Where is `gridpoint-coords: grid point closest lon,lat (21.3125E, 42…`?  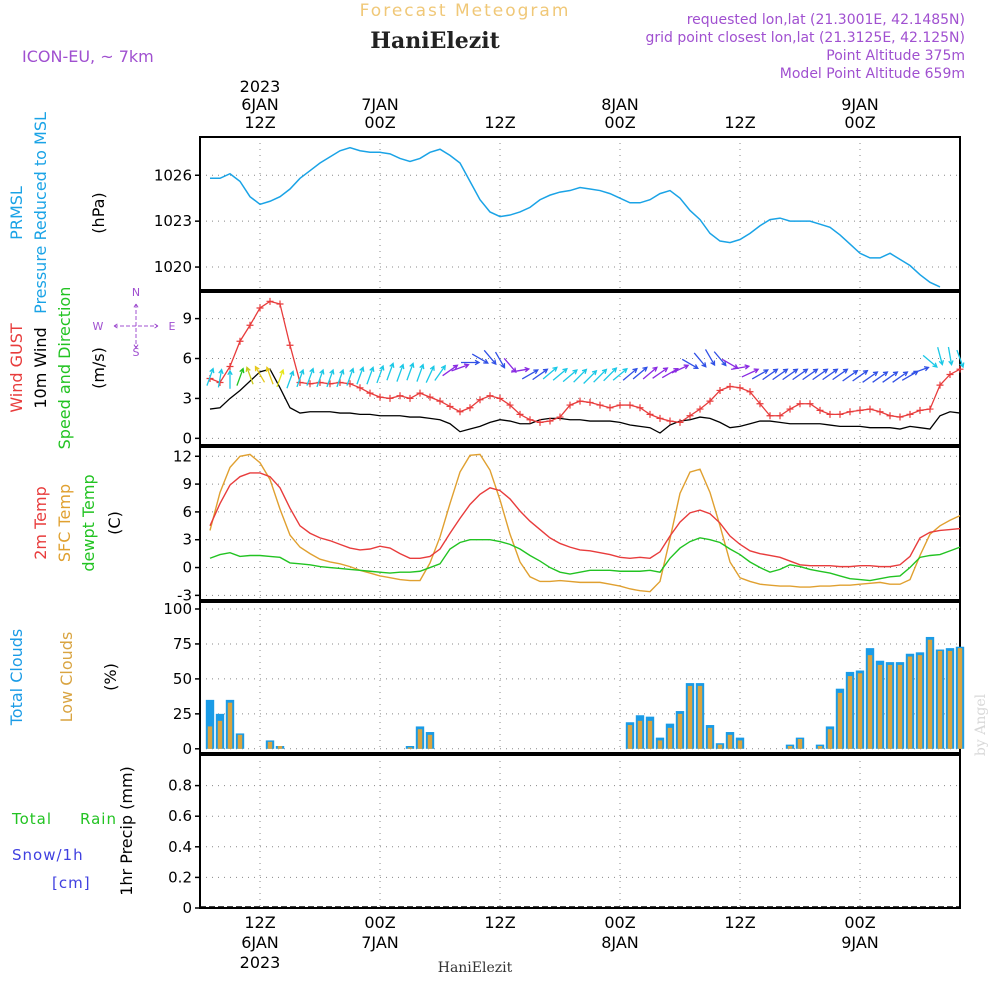
gridpoint-coords: grid point closest lon,lat (21.3125E, 42… is located at coordinates (805, 38).